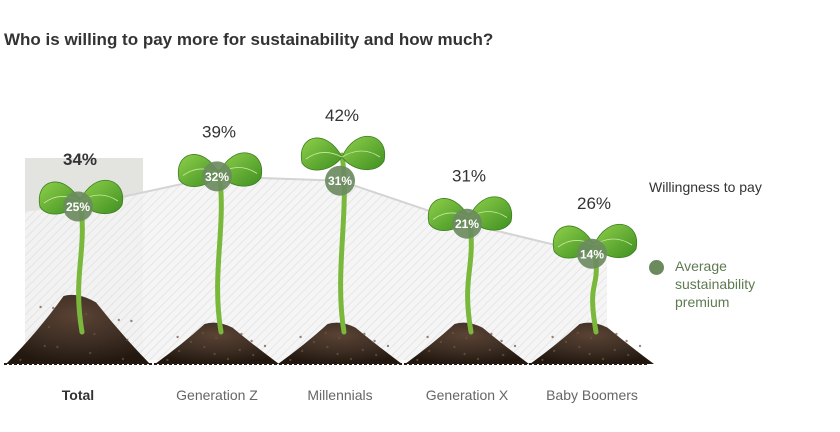 This screenshot has height=432, width=840. I want to click on willingness-label-total: 34%, so click(80, 159).